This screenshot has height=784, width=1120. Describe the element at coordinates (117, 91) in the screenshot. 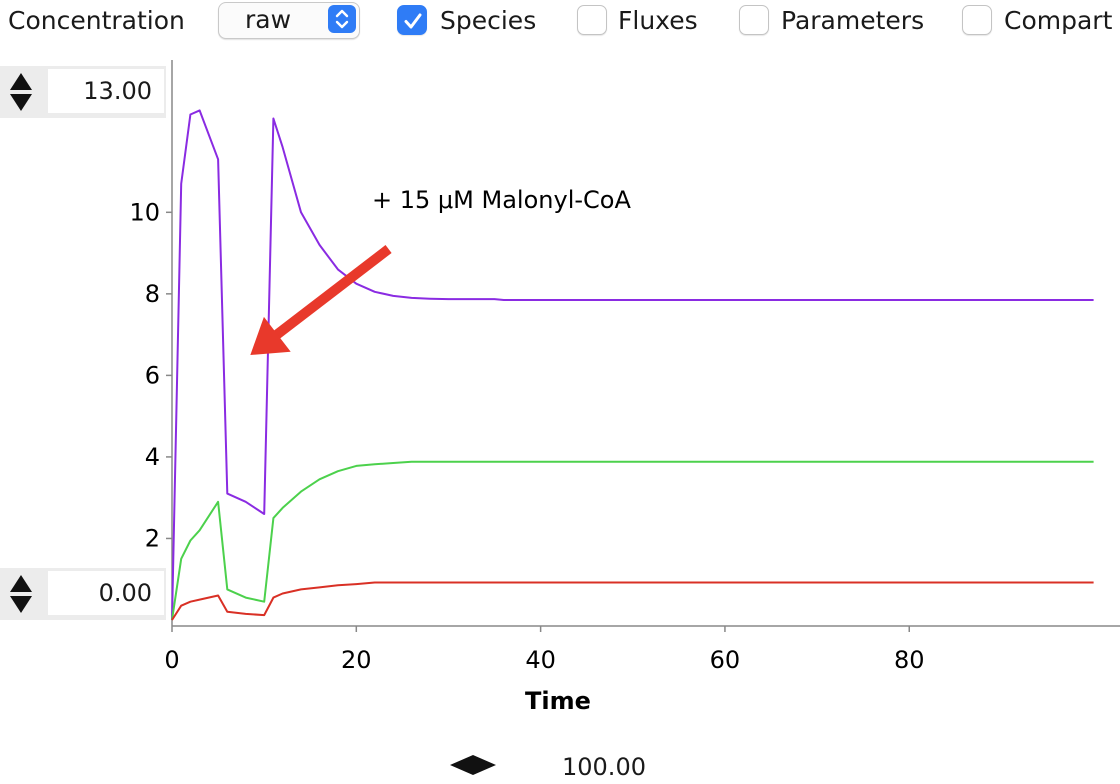

I see `y-max-value: 13.00` at that location.